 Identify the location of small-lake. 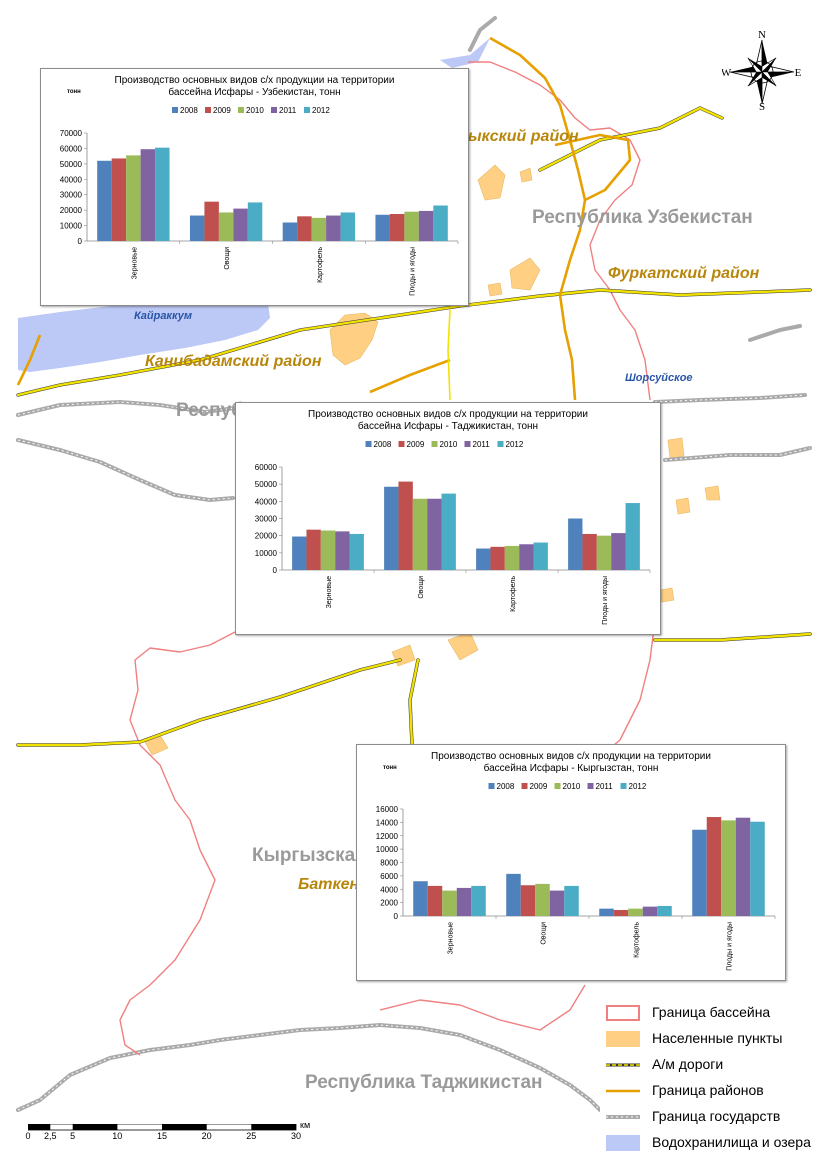
(465, 53).